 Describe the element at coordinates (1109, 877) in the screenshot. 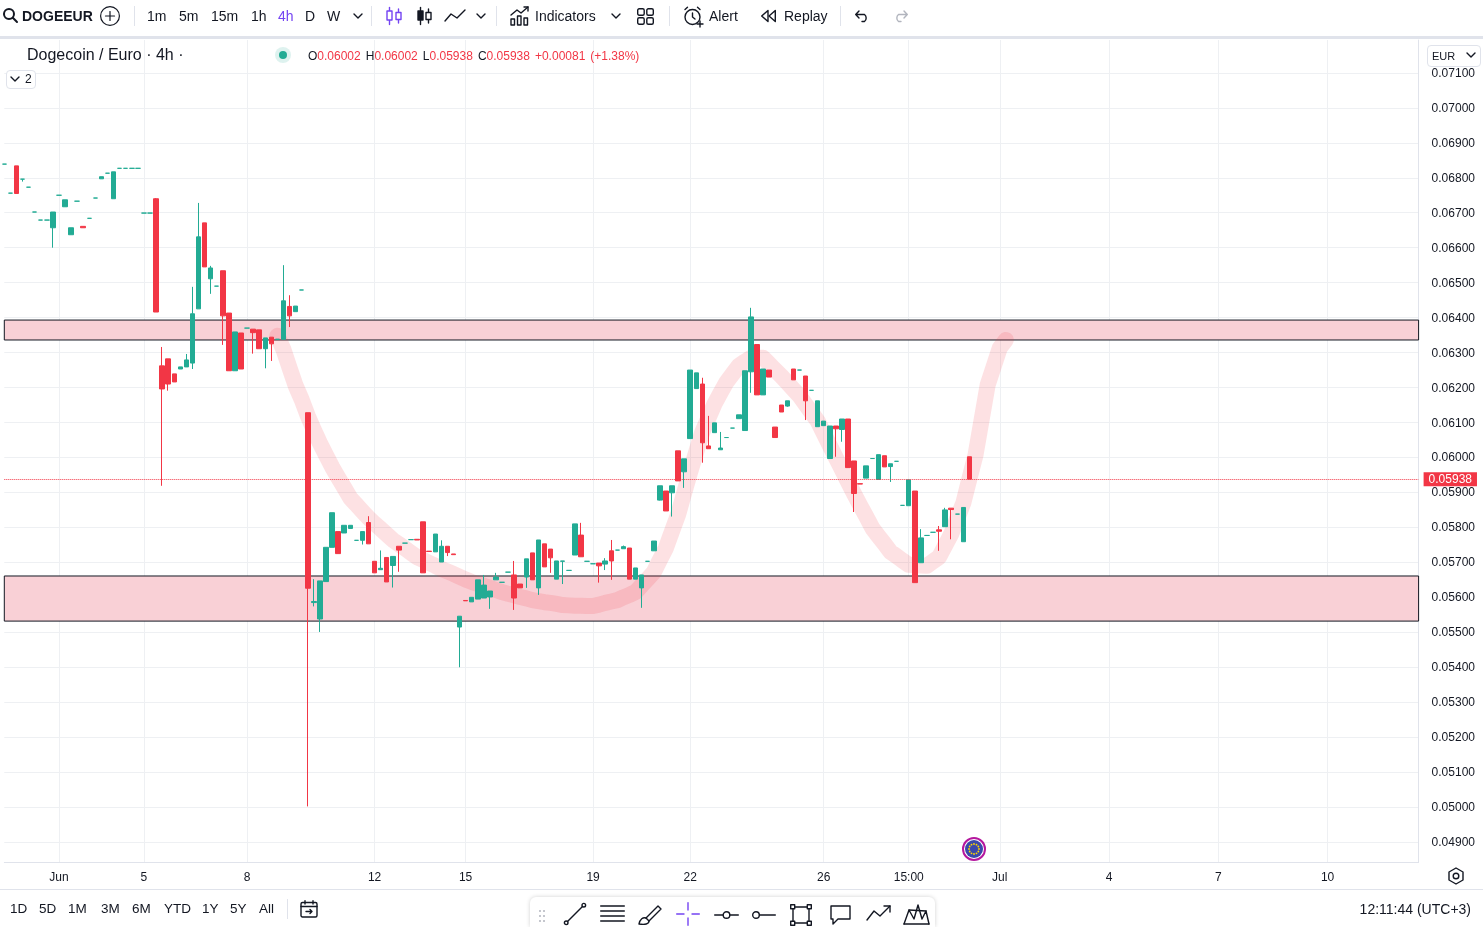

I see `x-tick-label: 4` at that location.